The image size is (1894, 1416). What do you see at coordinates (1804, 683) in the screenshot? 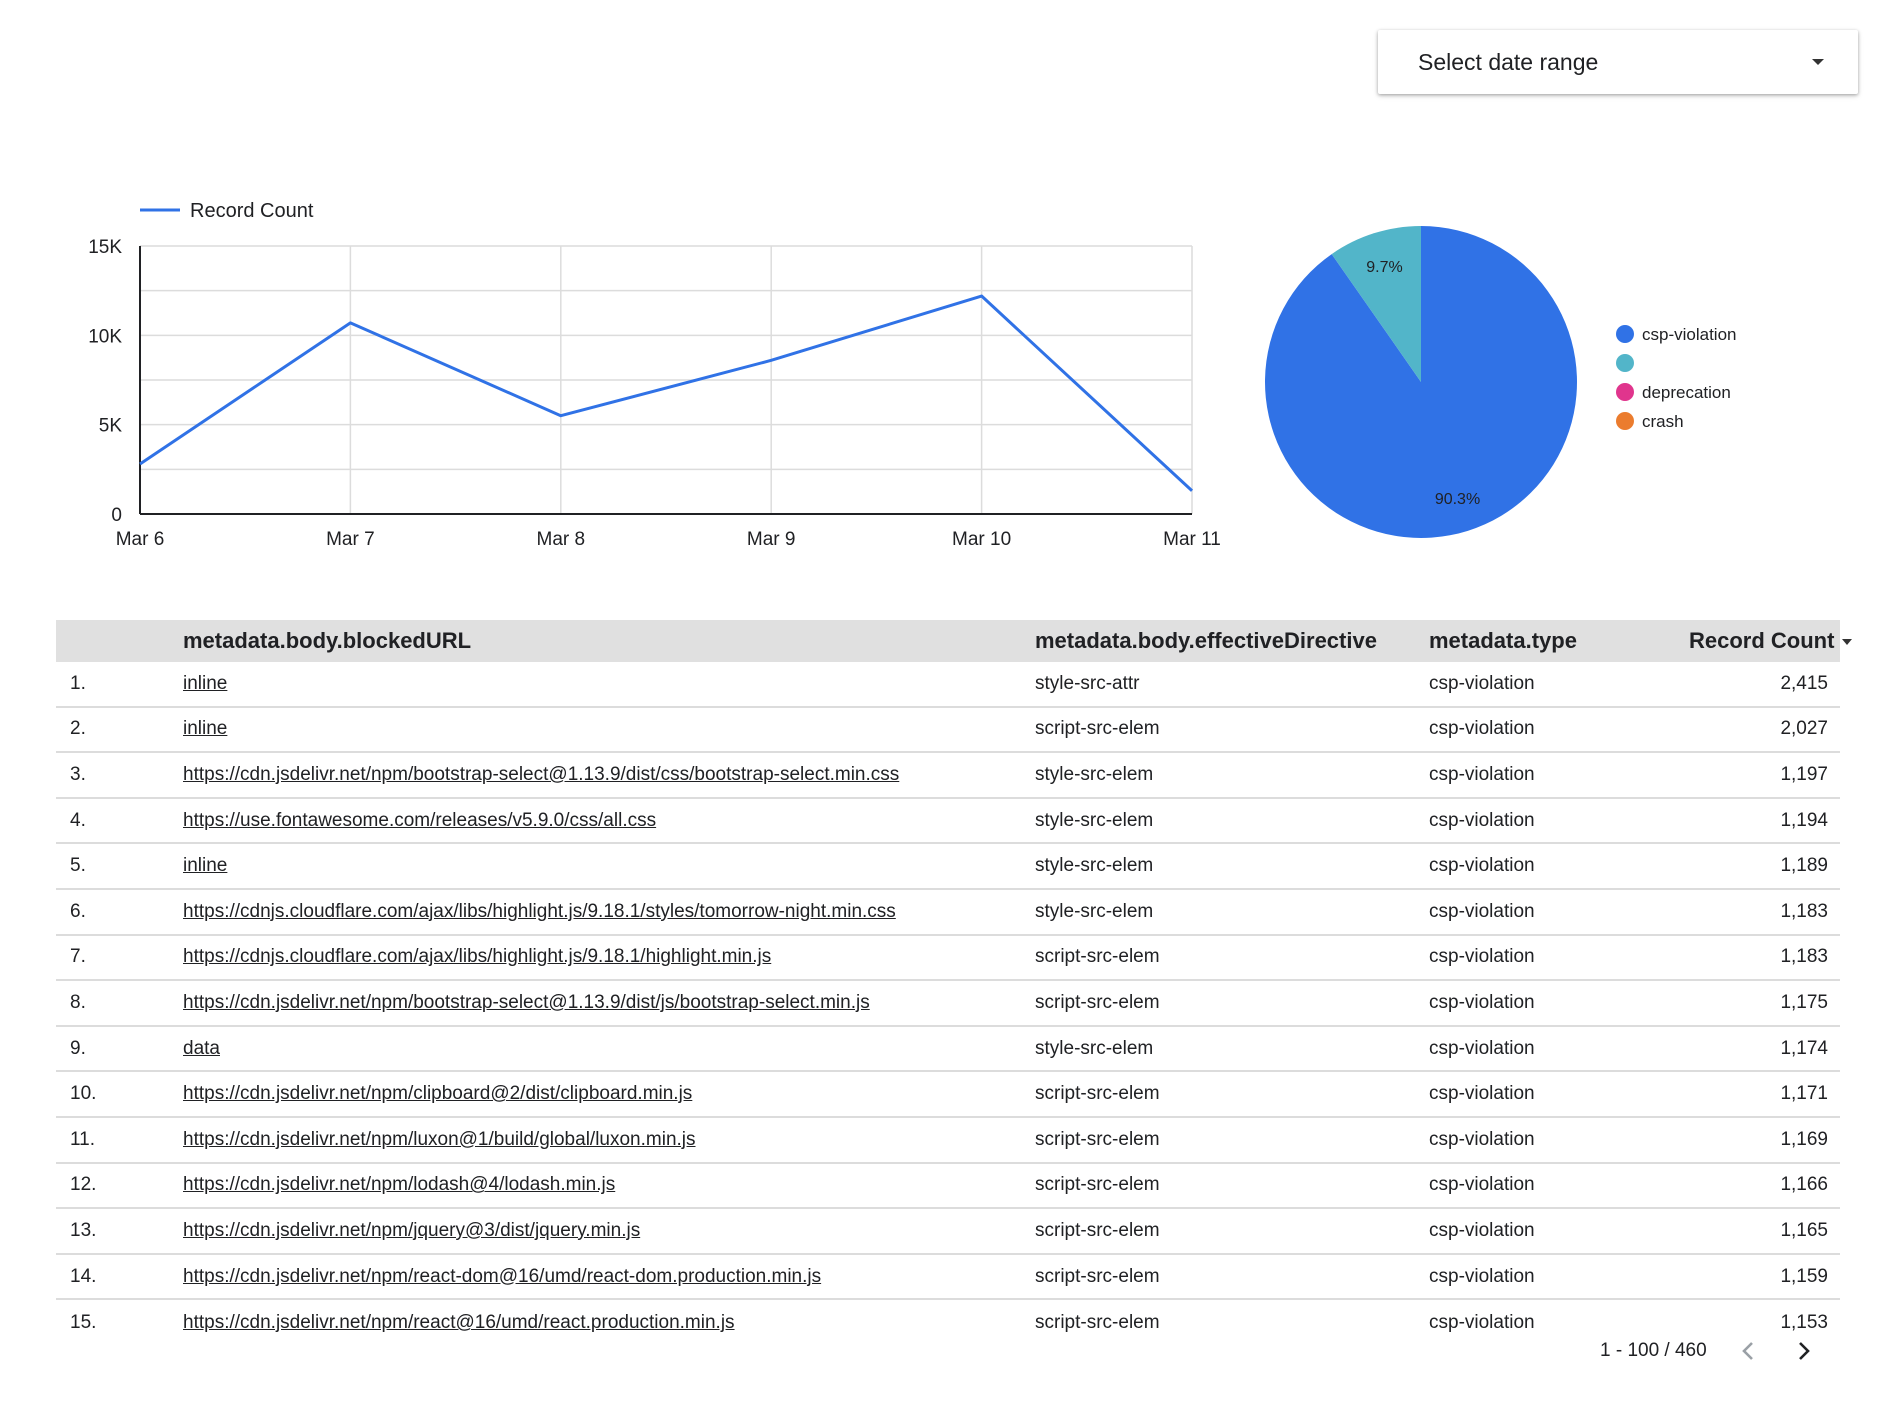
I see `row-record-count: 2,415` at bounding box center [1804, 683].